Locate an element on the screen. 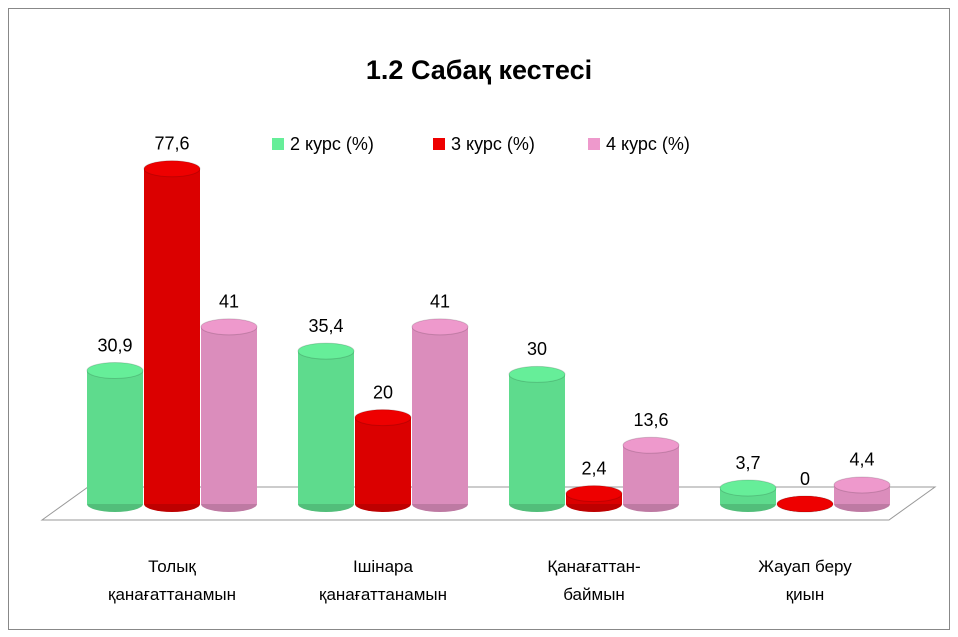 This screenshot has height=637, width=958. x-tick-label: Қанағаттан- баймын is located at coordinates (594, 580).